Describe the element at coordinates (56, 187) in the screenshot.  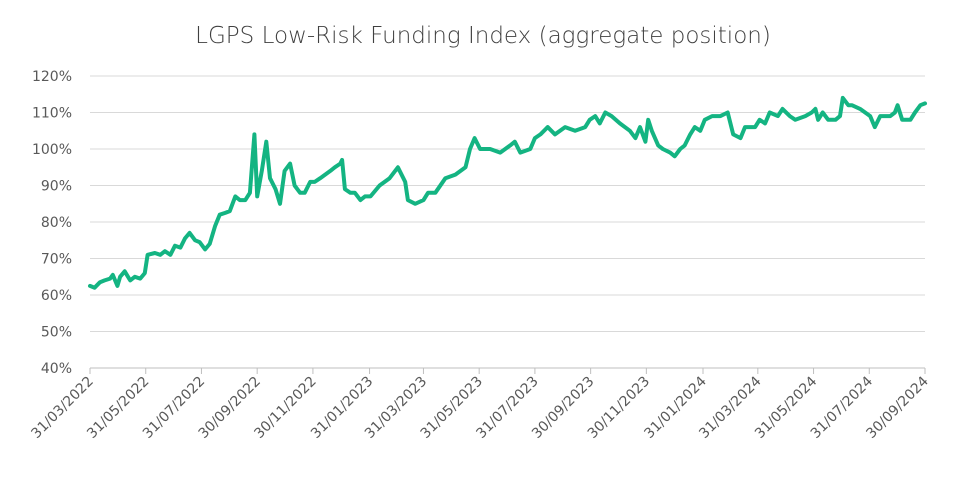
I see `y-tick-label: 90%` at that location.